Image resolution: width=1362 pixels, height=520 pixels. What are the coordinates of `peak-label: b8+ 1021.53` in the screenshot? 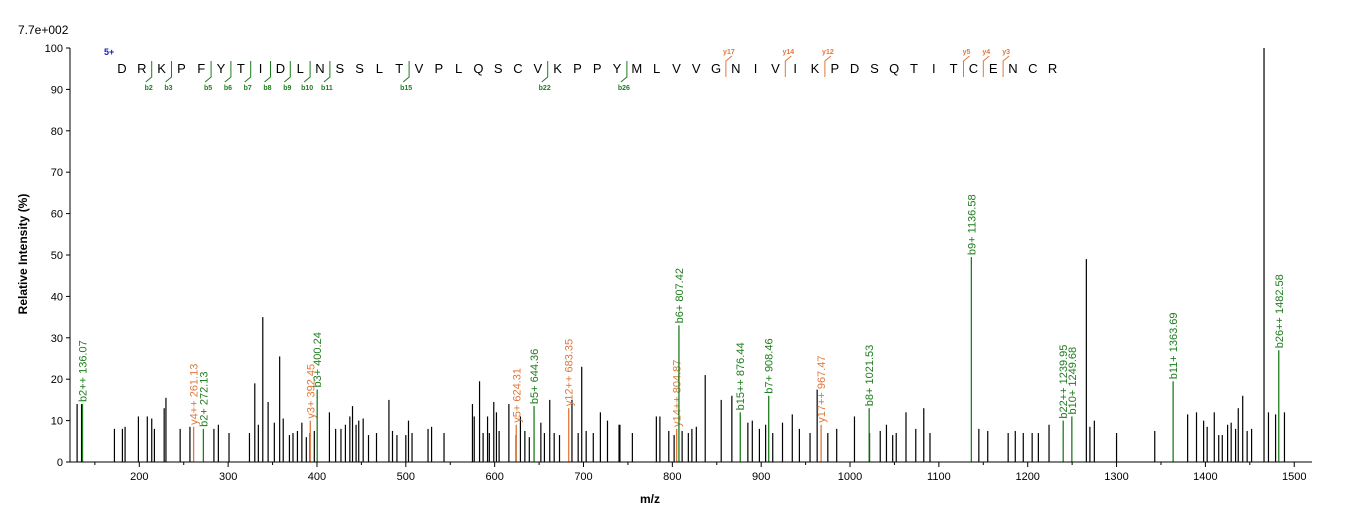 It's located at (870, 375).